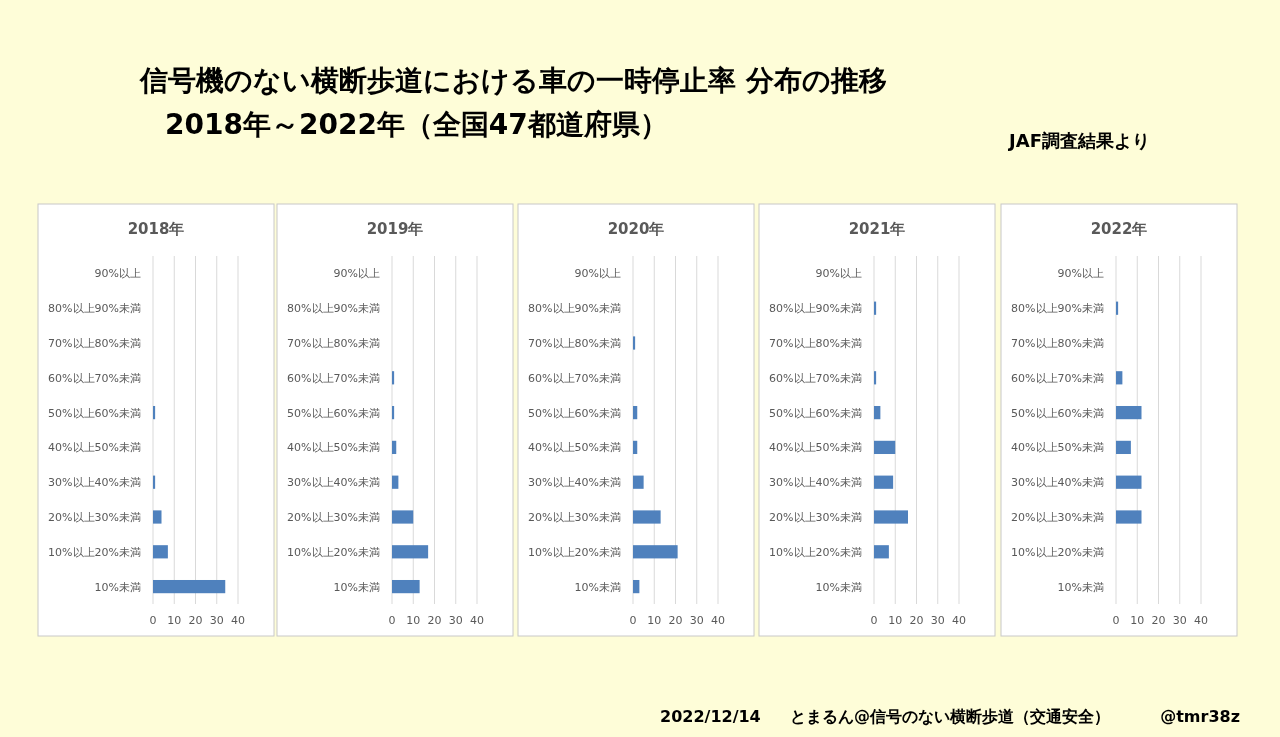 Image resolution: width=1280 pixels, height=737 pixels. What do you see at coordinates (1078, 140) in the screenshot?
I see `text: JAF調査結果より` at bounding box center [1078, 140].